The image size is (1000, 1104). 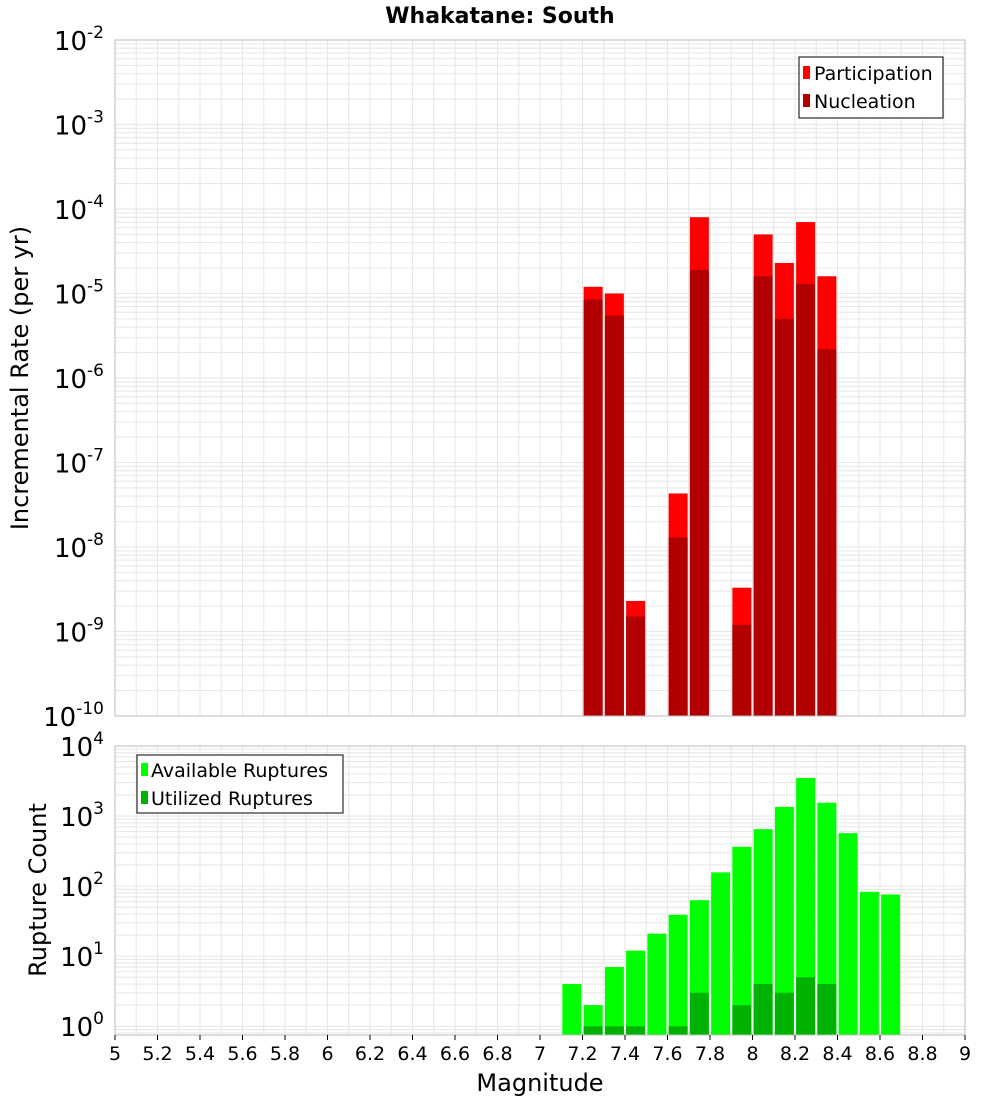 What do you see at coordinates (795, 1054) in the screenshot?
I see `x-tick-label: 8.2` at bounding box center [795, 1054].